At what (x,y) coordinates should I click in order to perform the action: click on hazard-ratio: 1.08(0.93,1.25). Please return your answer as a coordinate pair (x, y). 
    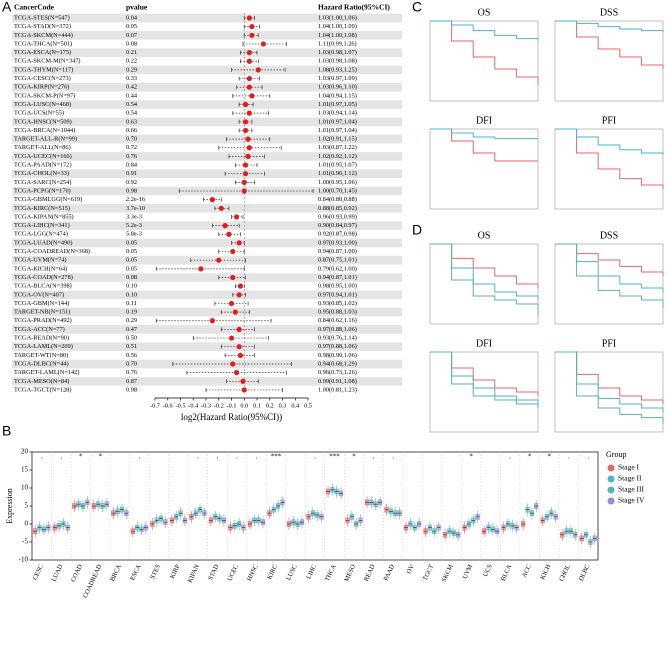
    Looking at the image, I should click on (337, 69).